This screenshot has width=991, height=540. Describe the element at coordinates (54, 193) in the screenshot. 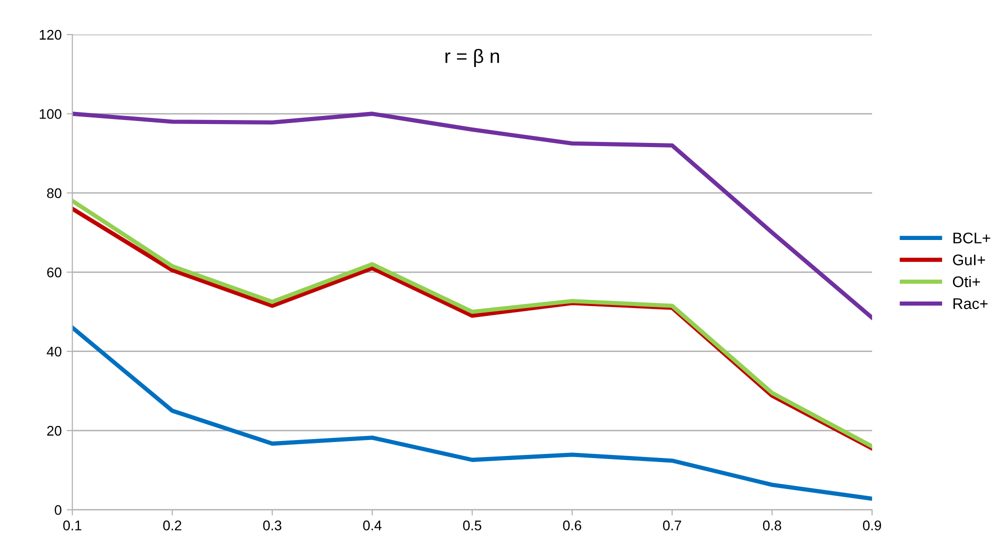

I see `y-tick-label: 80` at that location.